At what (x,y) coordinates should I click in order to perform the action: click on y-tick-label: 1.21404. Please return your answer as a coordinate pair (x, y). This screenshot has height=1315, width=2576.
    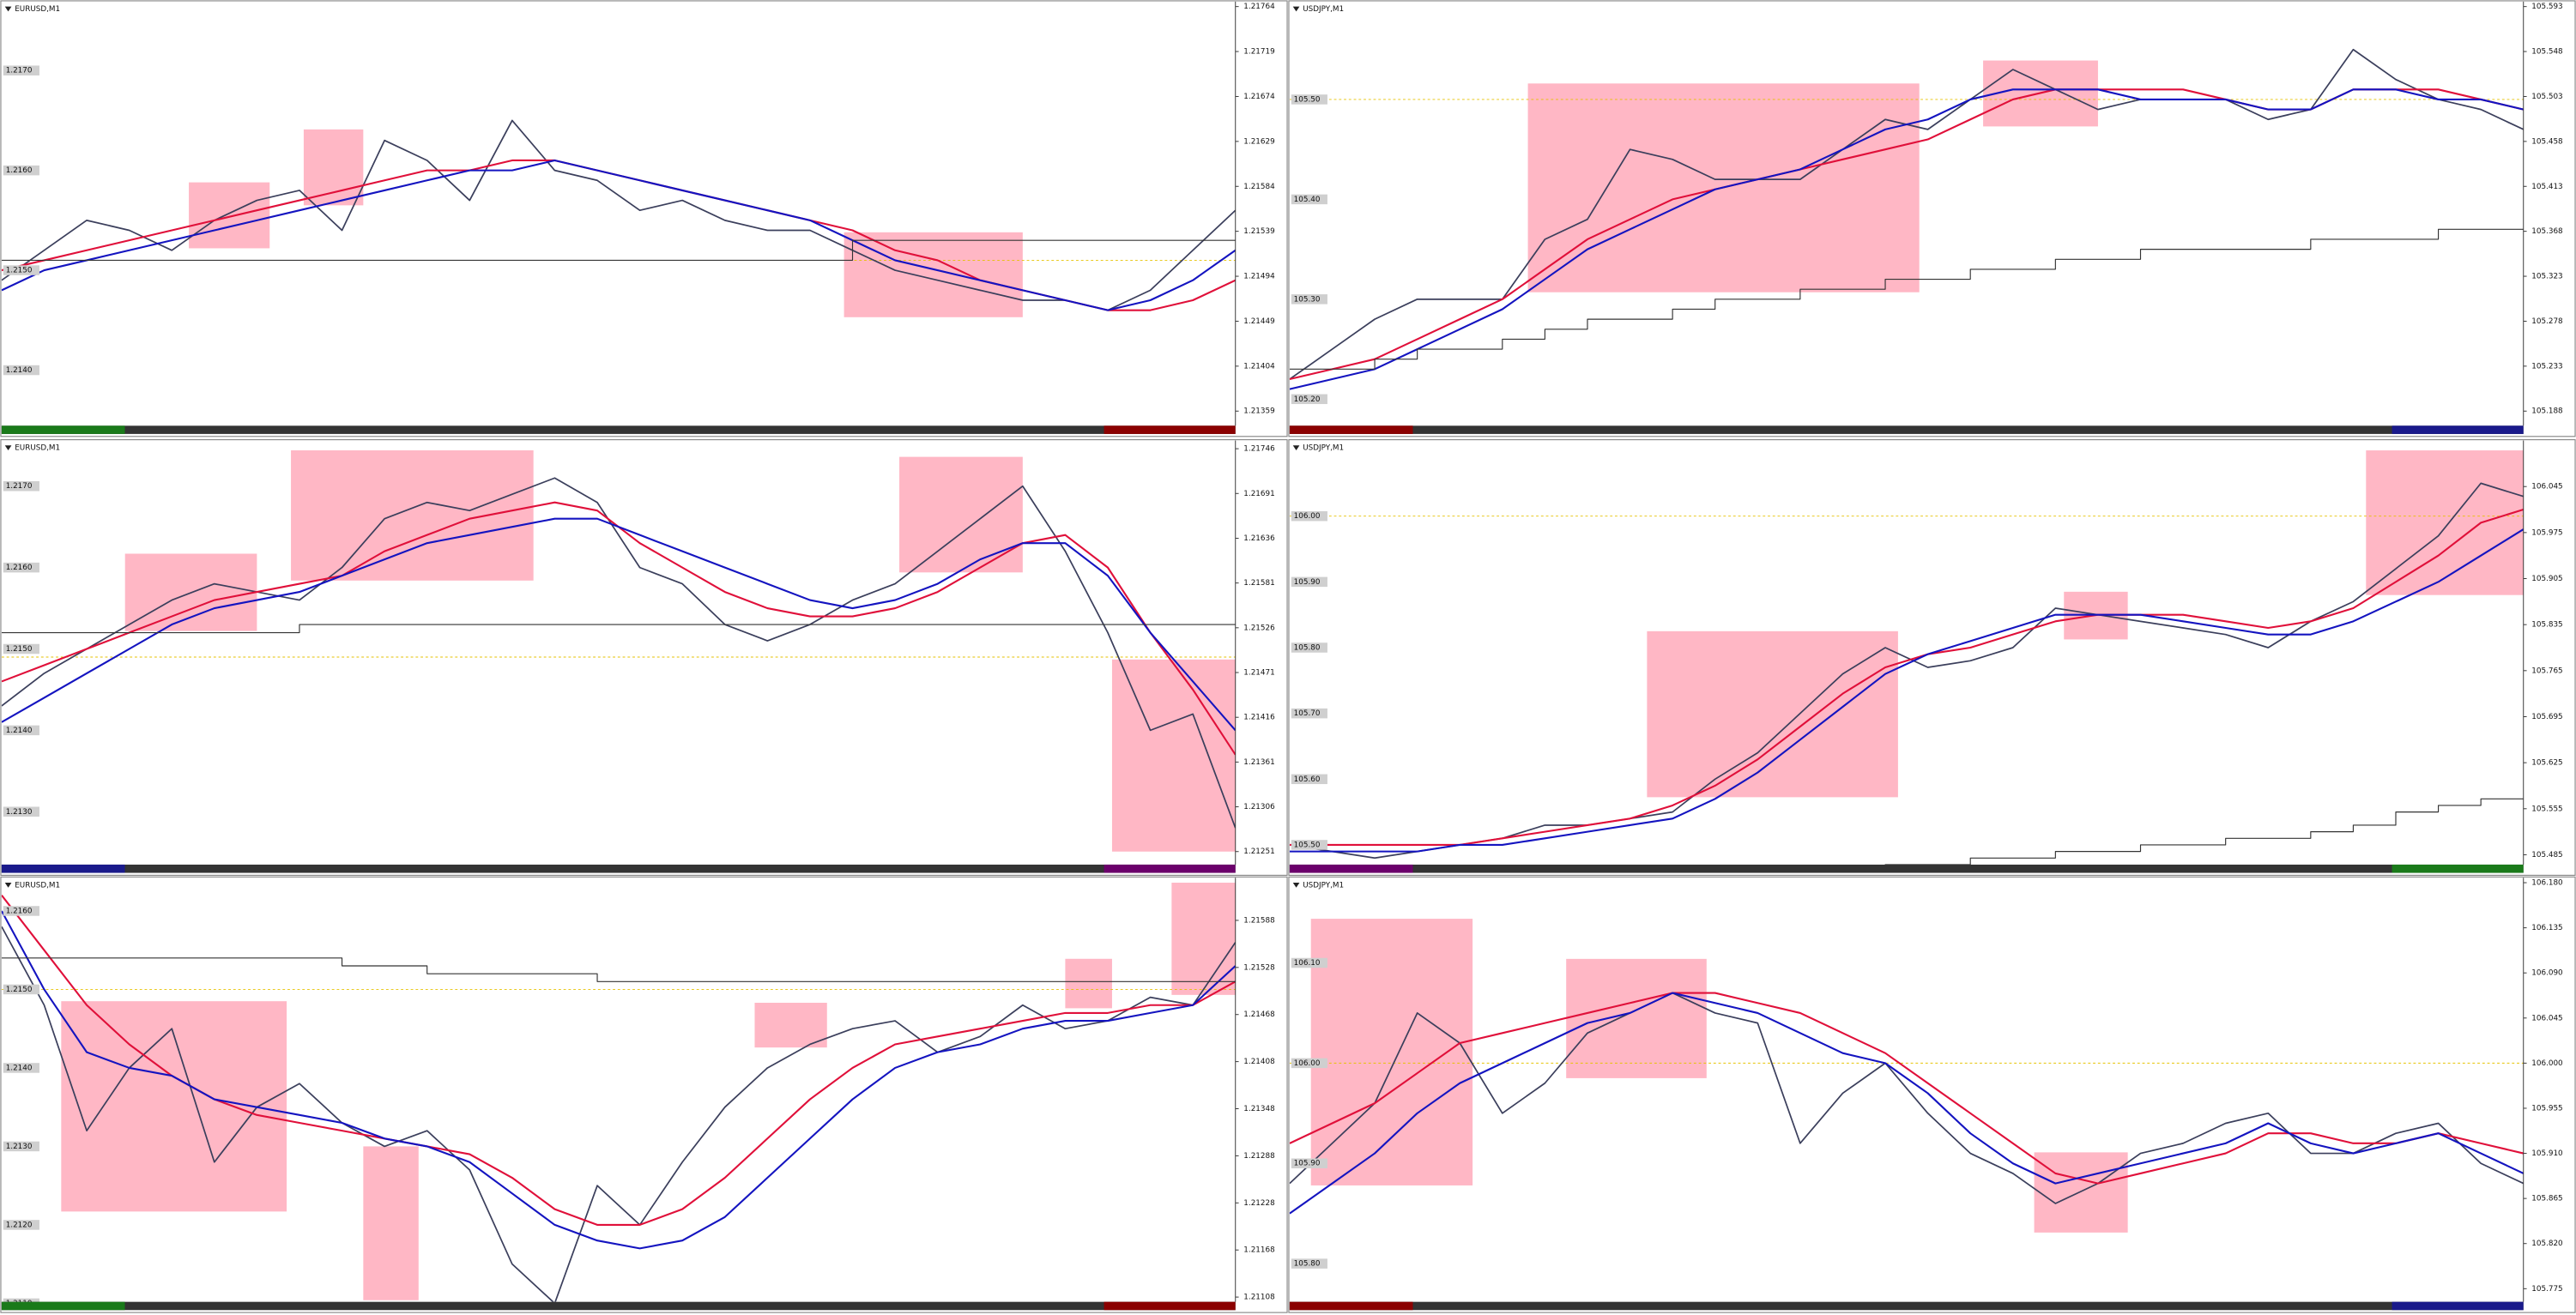
    Looking at the image, I should click on (1259, 366).